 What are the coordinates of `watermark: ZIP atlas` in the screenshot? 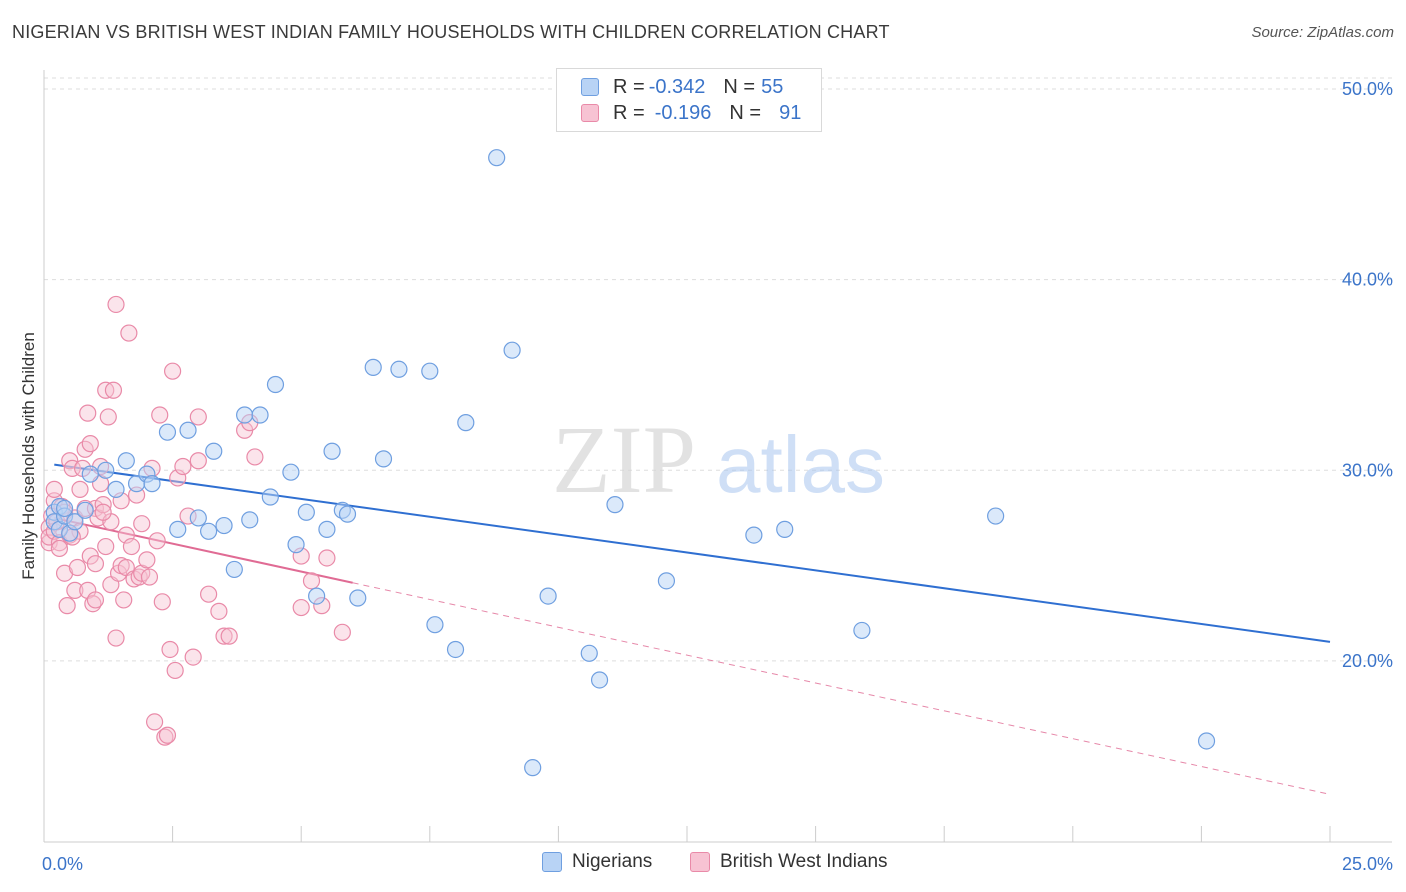 It's located at (718, 459).